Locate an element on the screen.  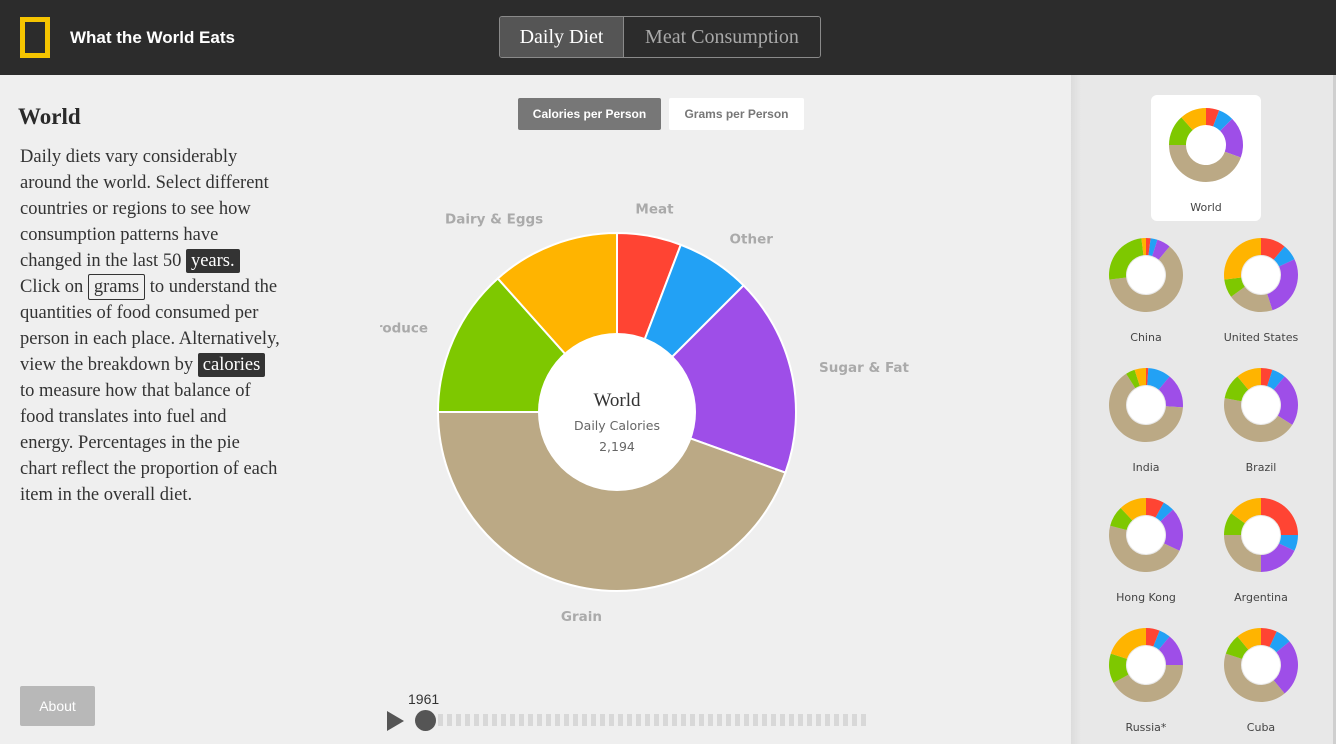
country-card-india: India is located at coordinates (1146, 418).